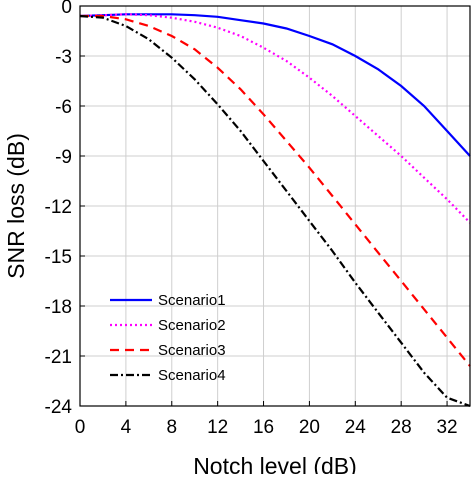  I want to click on y-tick-label: -6, so click(63, 107).